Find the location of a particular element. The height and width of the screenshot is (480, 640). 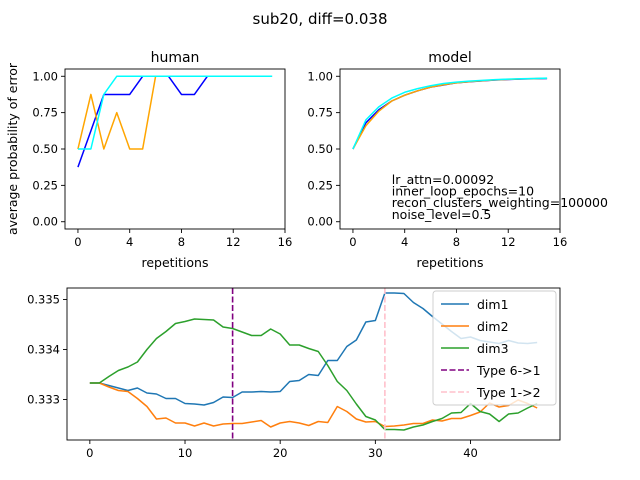

y-tick-label: 0.335 is located at coordinates (43, 300).